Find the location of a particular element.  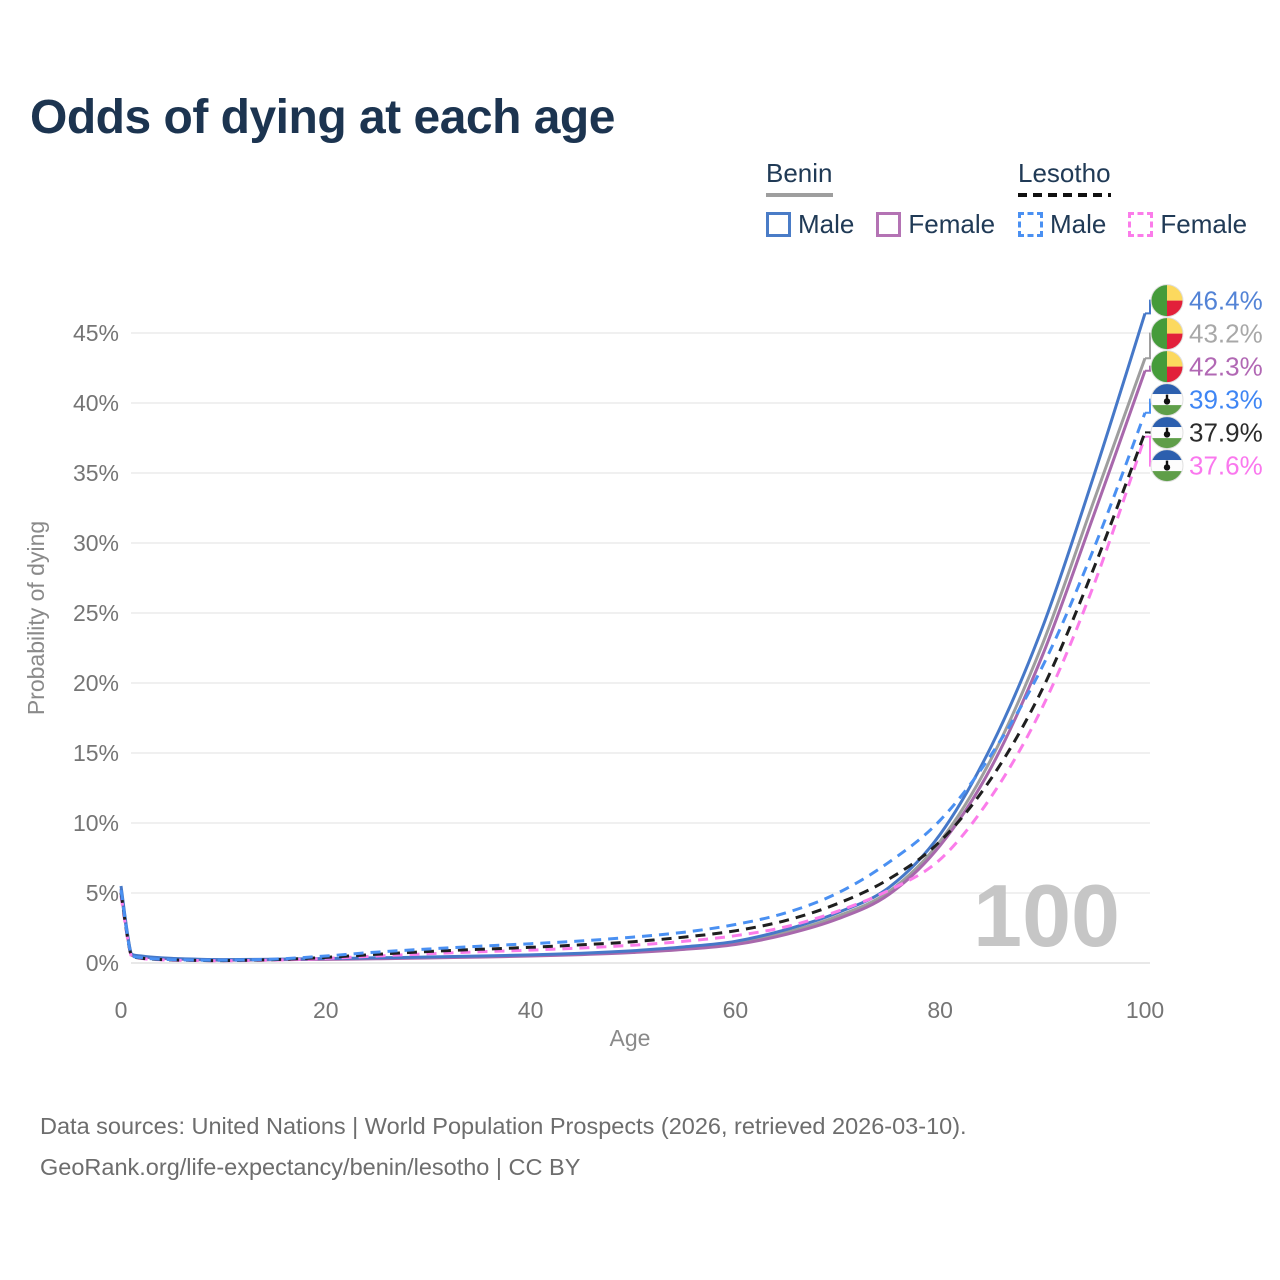

page-title: Odds of dying at each age is located at coordinates (322, 117).